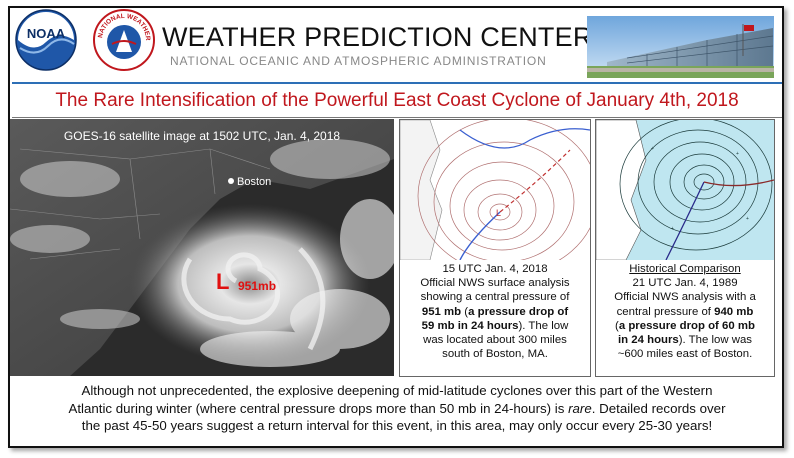  What do you see at coordinates (46, 33) in the screenshot?
I see `noaa-logo-text: NOAA` at bounding box center [46, 33].